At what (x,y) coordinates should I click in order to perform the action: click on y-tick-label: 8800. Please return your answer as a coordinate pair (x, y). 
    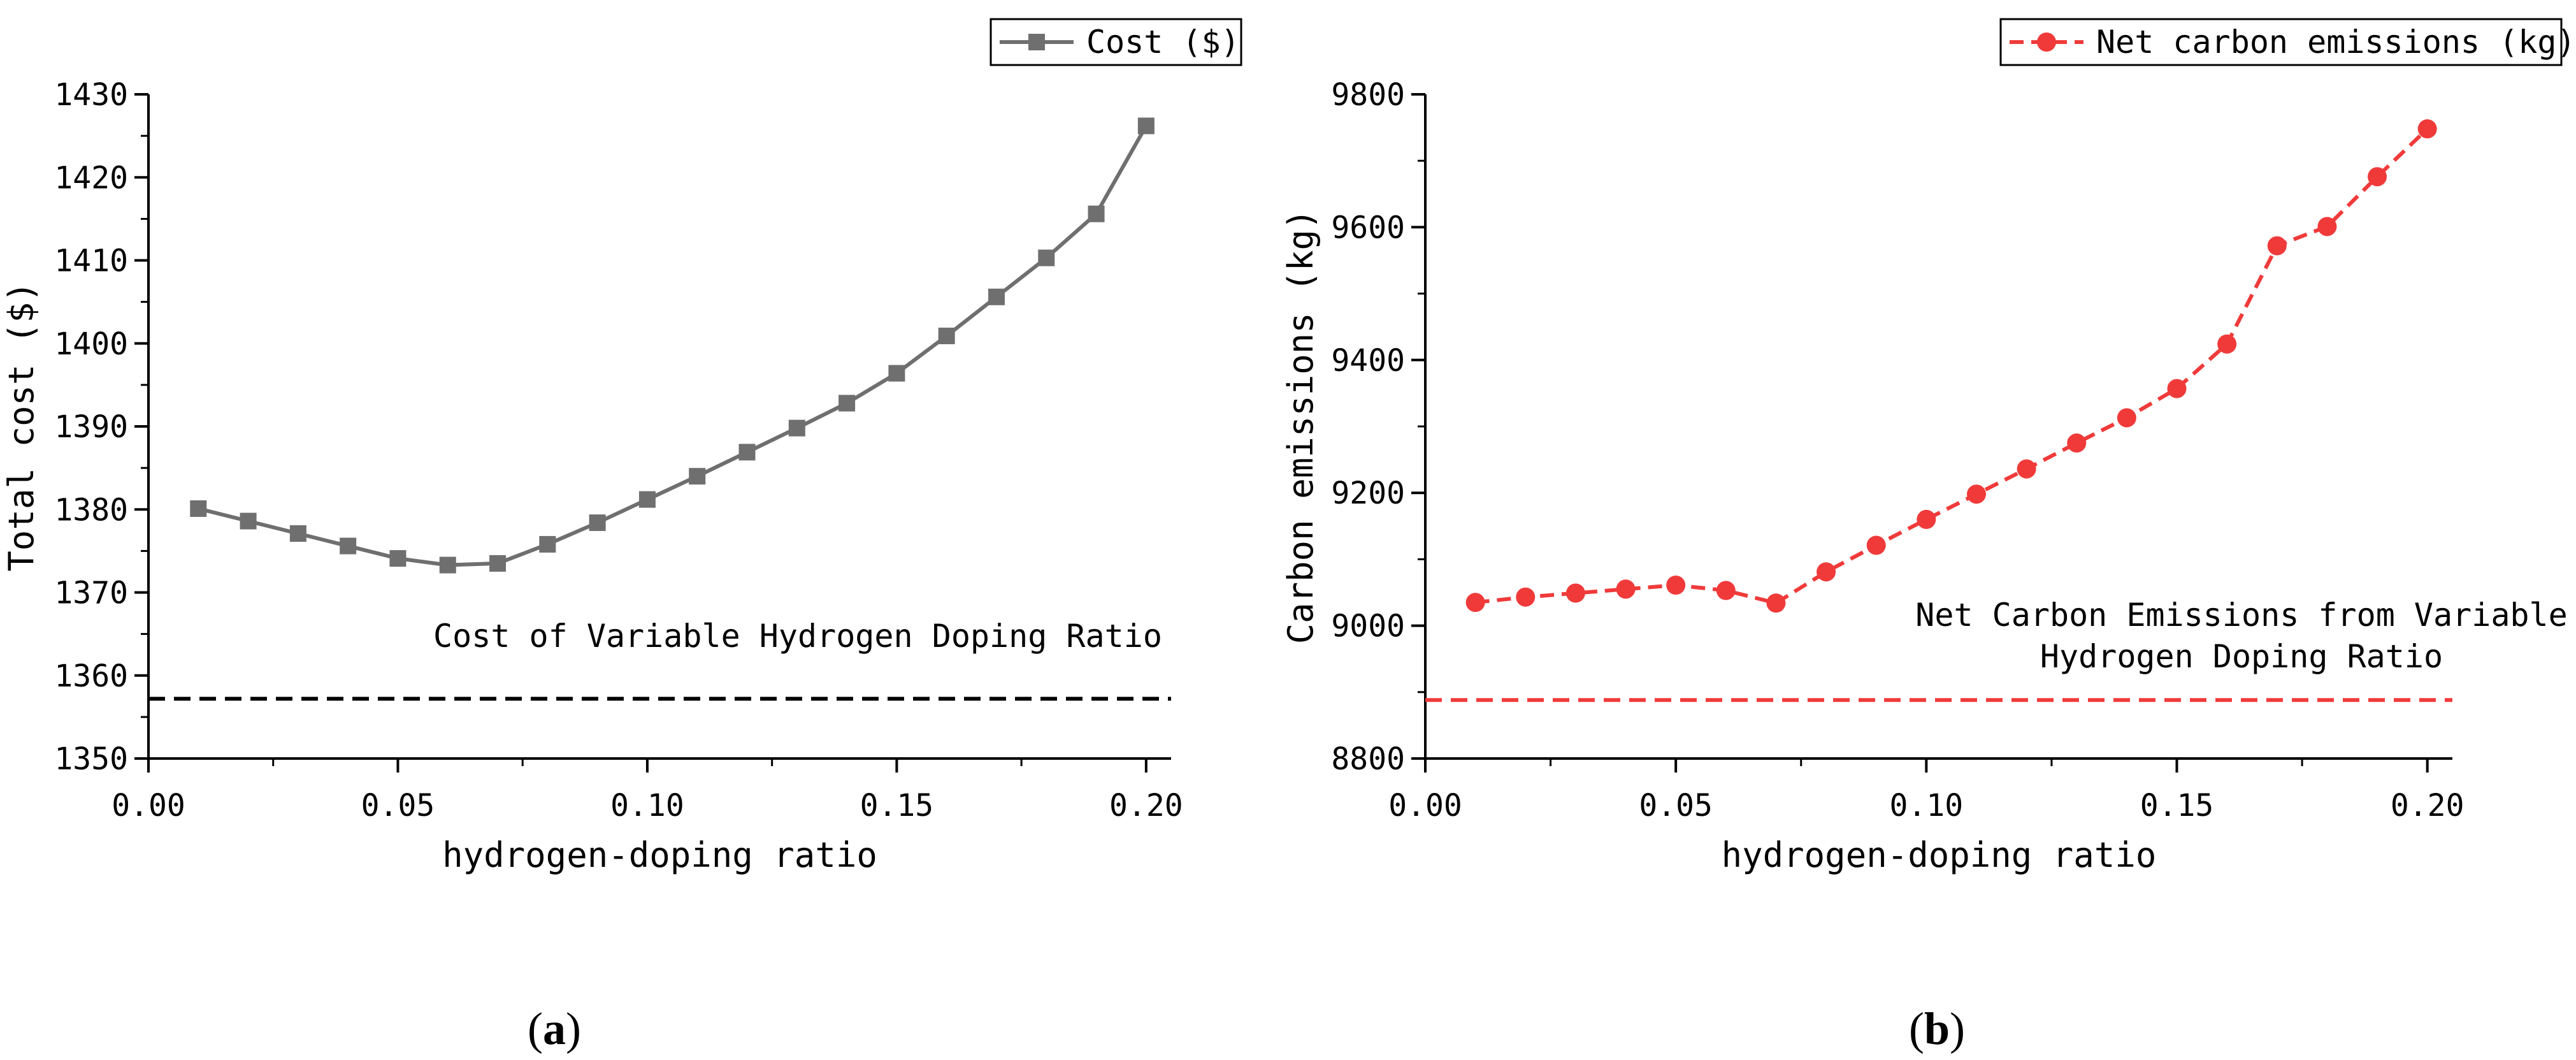
    Looking at the image, I should click on (1368, 759).